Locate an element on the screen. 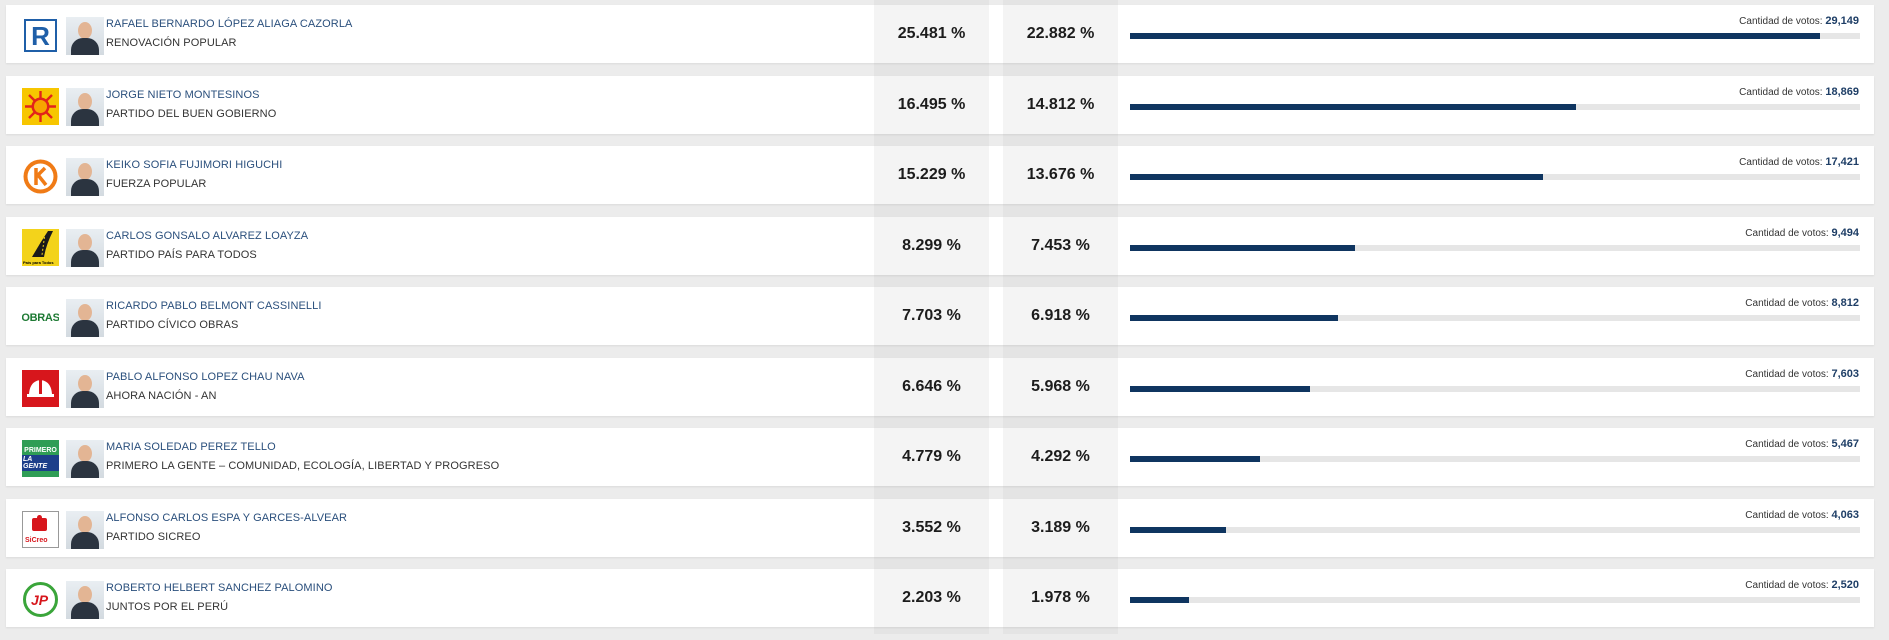 This screenshot has width=1889, height=640. votes-count-label: Cantidad de votos: 8,812 is located at coordinates (1802, 303).